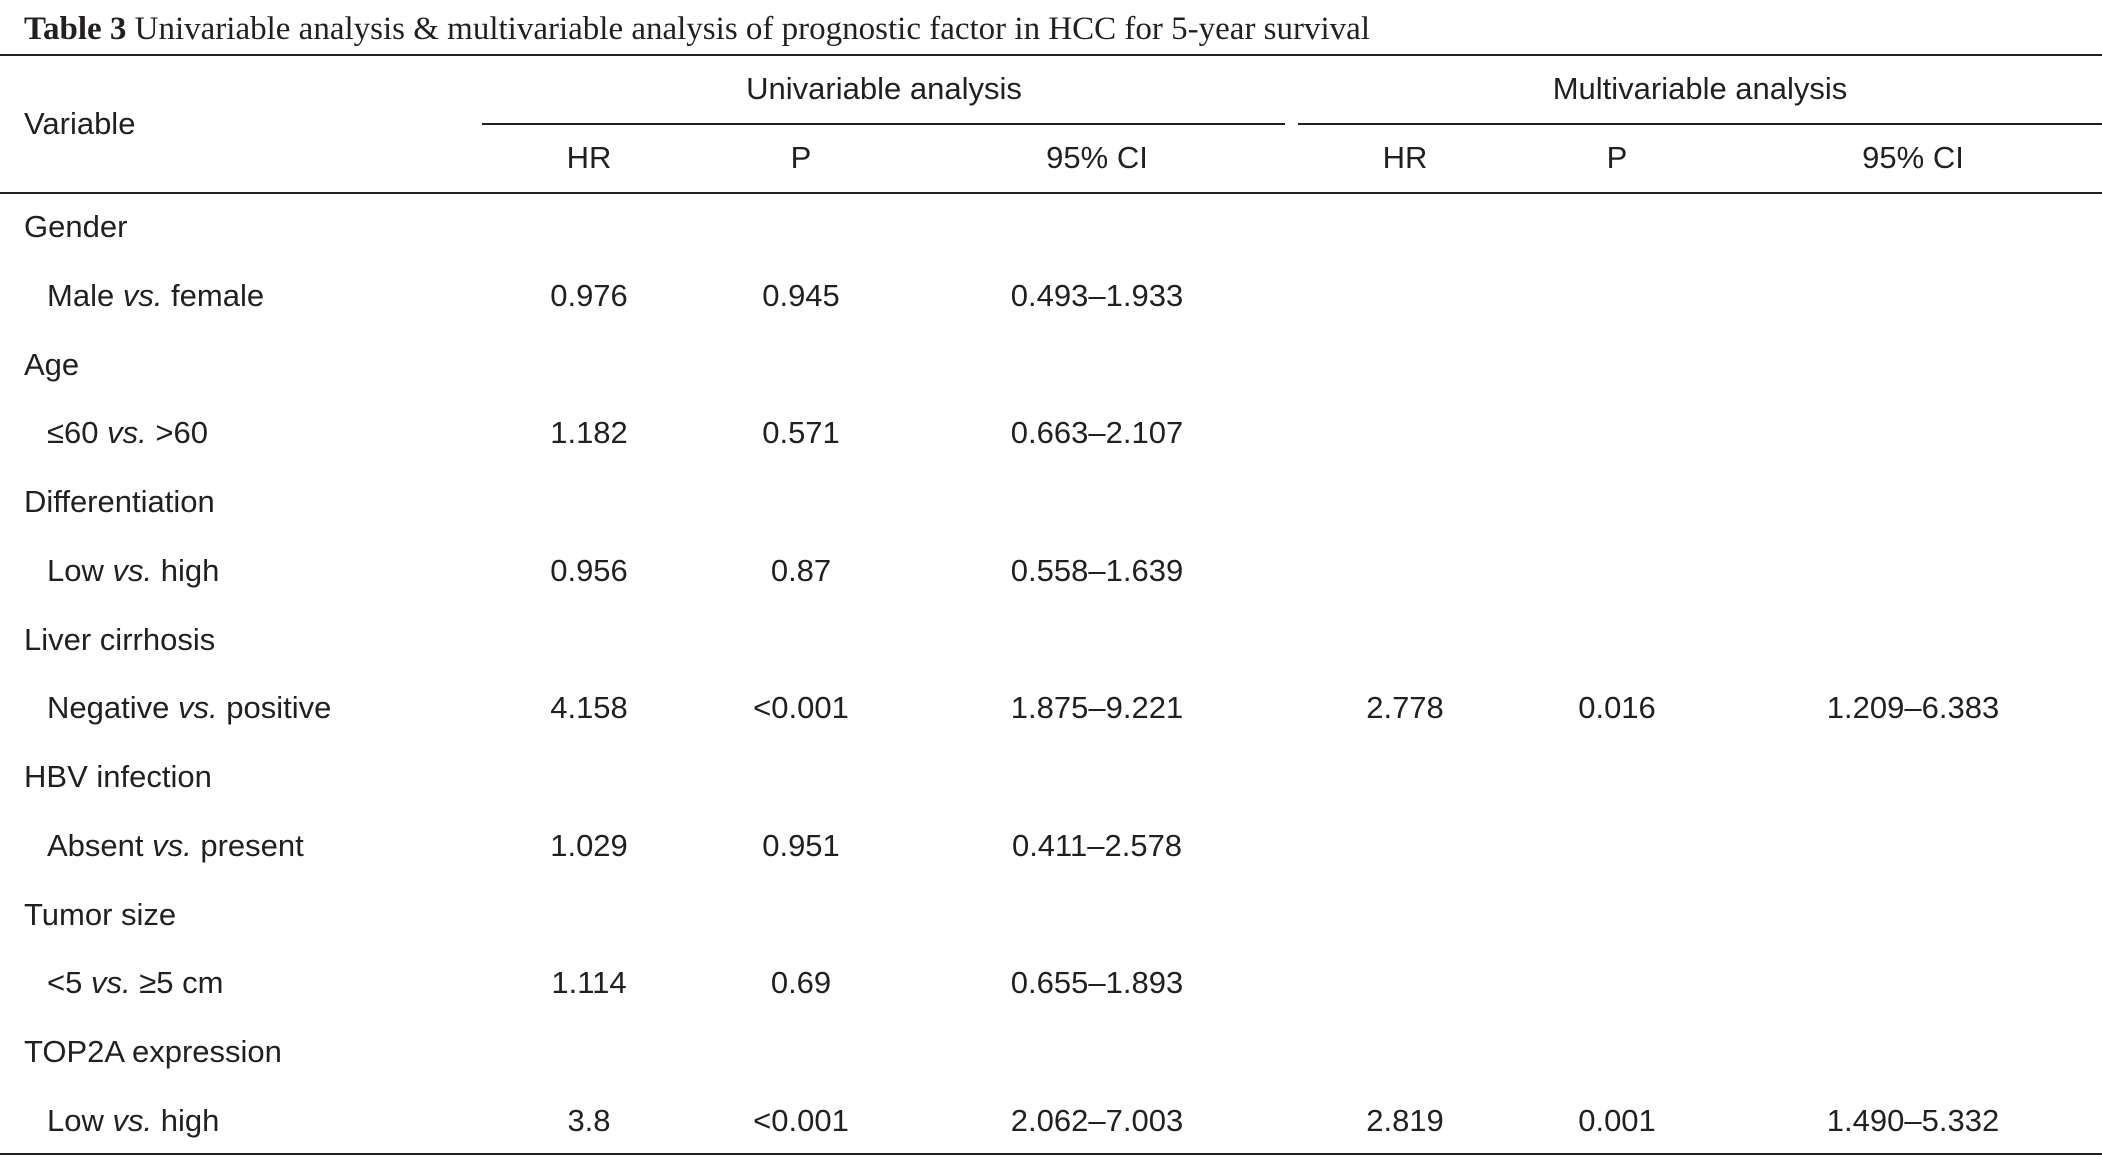 This screenshot has height=1168, width=2102. I want to click on header-rule, so click(1051, 193).